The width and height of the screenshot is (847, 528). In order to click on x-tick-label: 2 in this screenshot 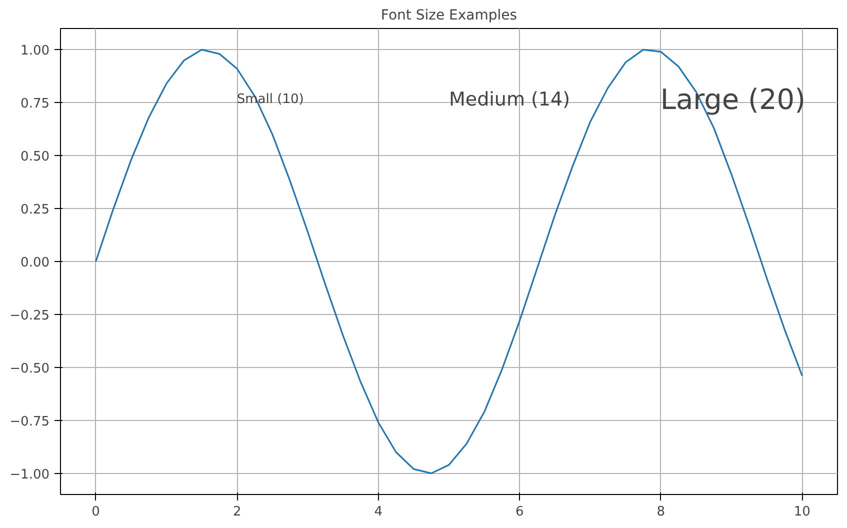, I will do `click(237, 512)`.